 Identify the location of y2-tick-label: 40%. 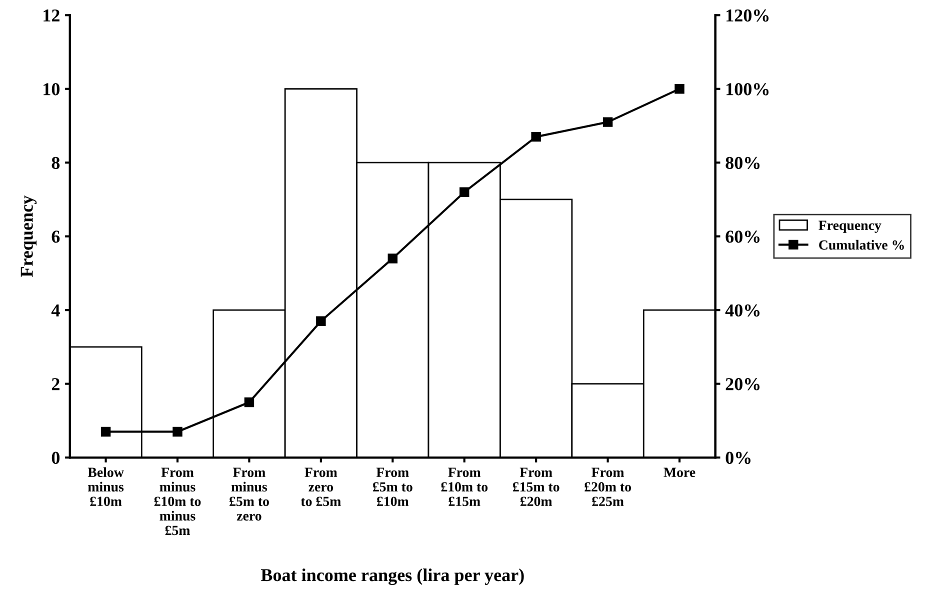
(742, 310).